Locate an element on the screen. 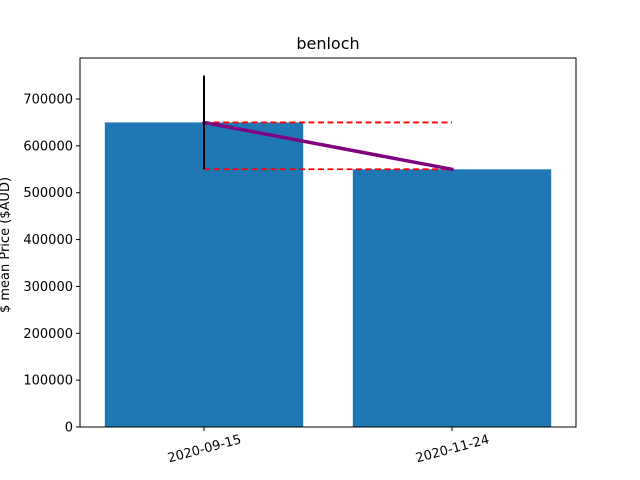 This screenshot has height=480, width=640. y-tick-label: 200000 is located at coordinates (48, 334).